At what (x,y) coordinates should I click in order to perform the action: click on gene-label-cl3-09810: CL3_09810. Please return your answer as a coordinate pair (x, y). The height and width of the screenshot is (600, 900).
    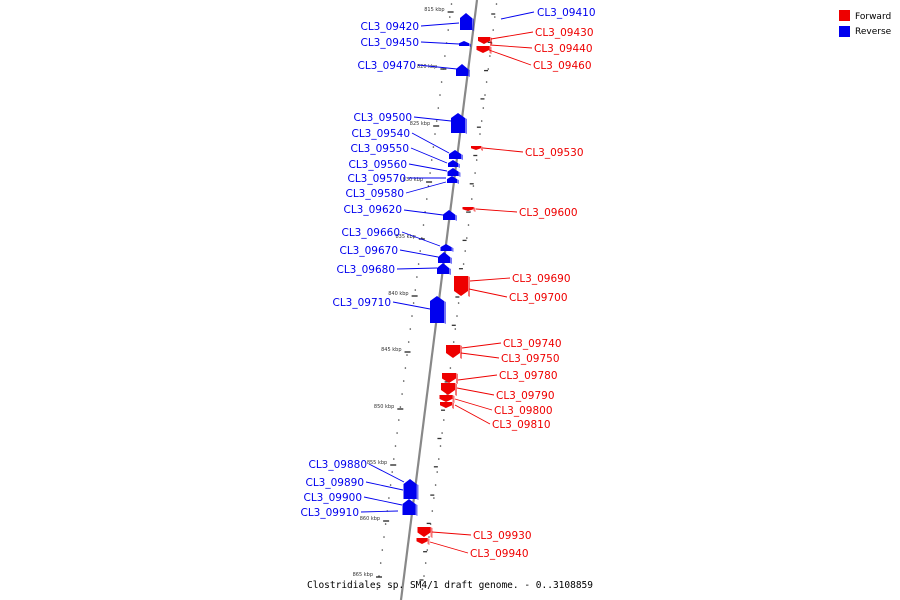
    Looking at the image, I should click on (521, 425).